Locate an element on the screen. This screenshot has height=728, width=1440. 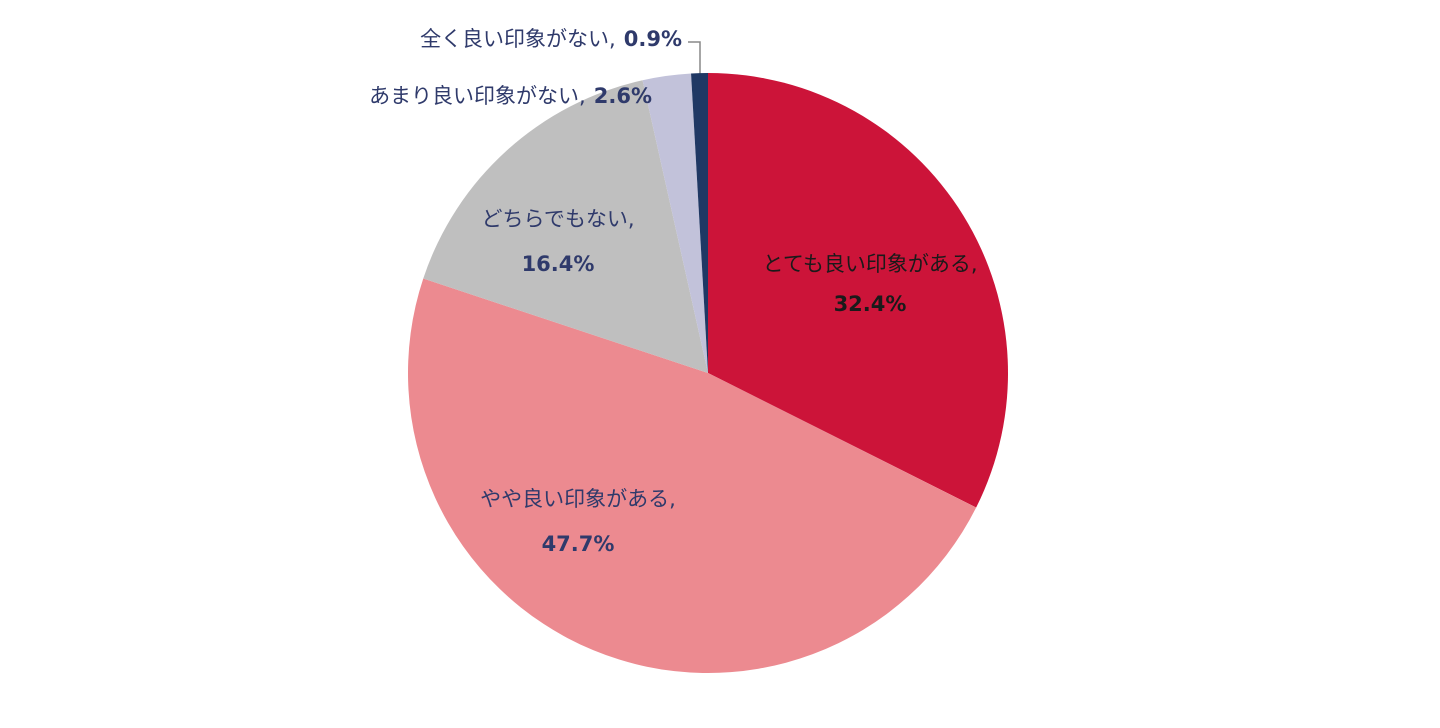
slice-value: 47.7% is located at coordinates (578, 544).